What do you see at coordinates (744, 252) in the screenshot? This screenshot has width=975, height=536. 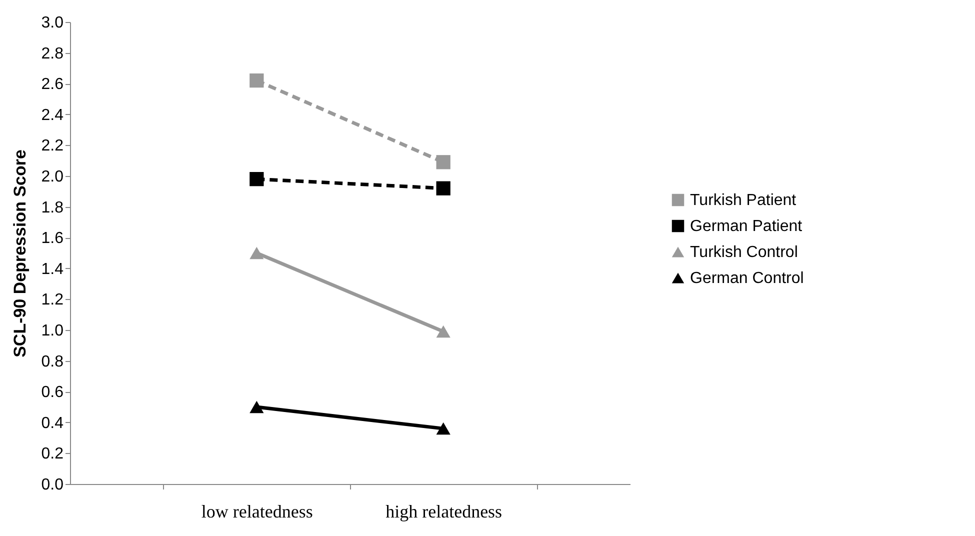 I see `legend-label: Turkish Control` at bounding box center [744, 252].